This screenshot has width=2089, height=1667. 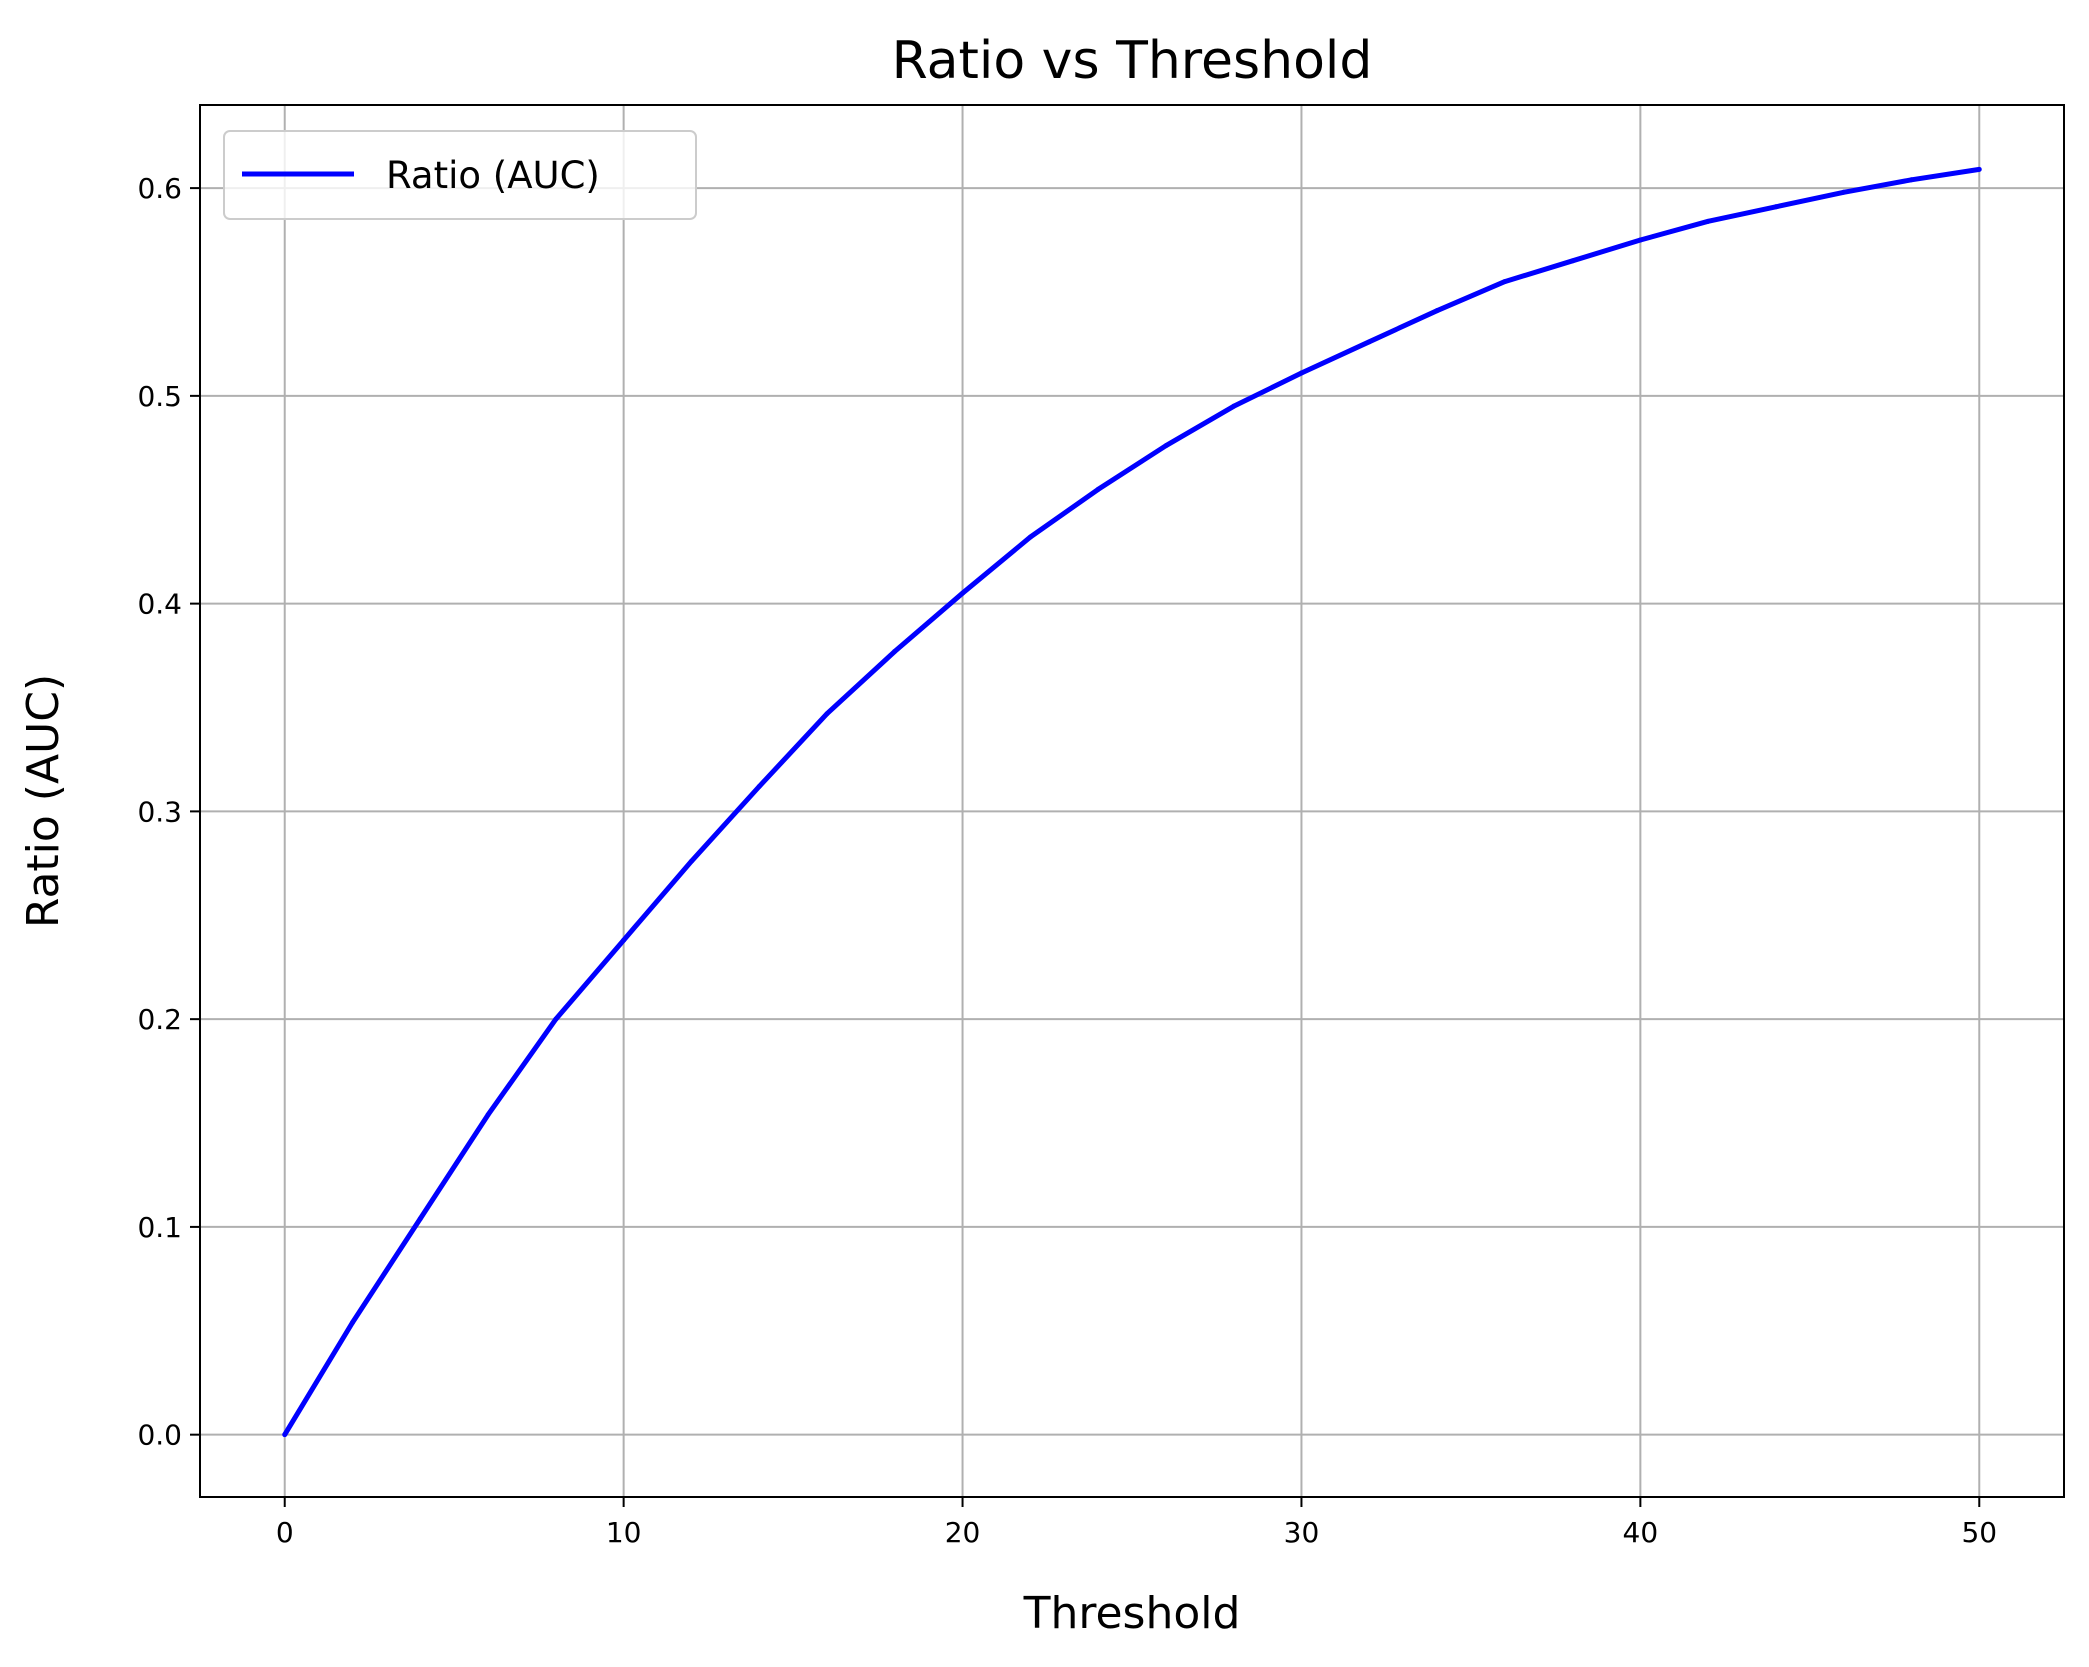 I want to click on y-axis-title: Ratio (AUC), so click(x=43, y=801).